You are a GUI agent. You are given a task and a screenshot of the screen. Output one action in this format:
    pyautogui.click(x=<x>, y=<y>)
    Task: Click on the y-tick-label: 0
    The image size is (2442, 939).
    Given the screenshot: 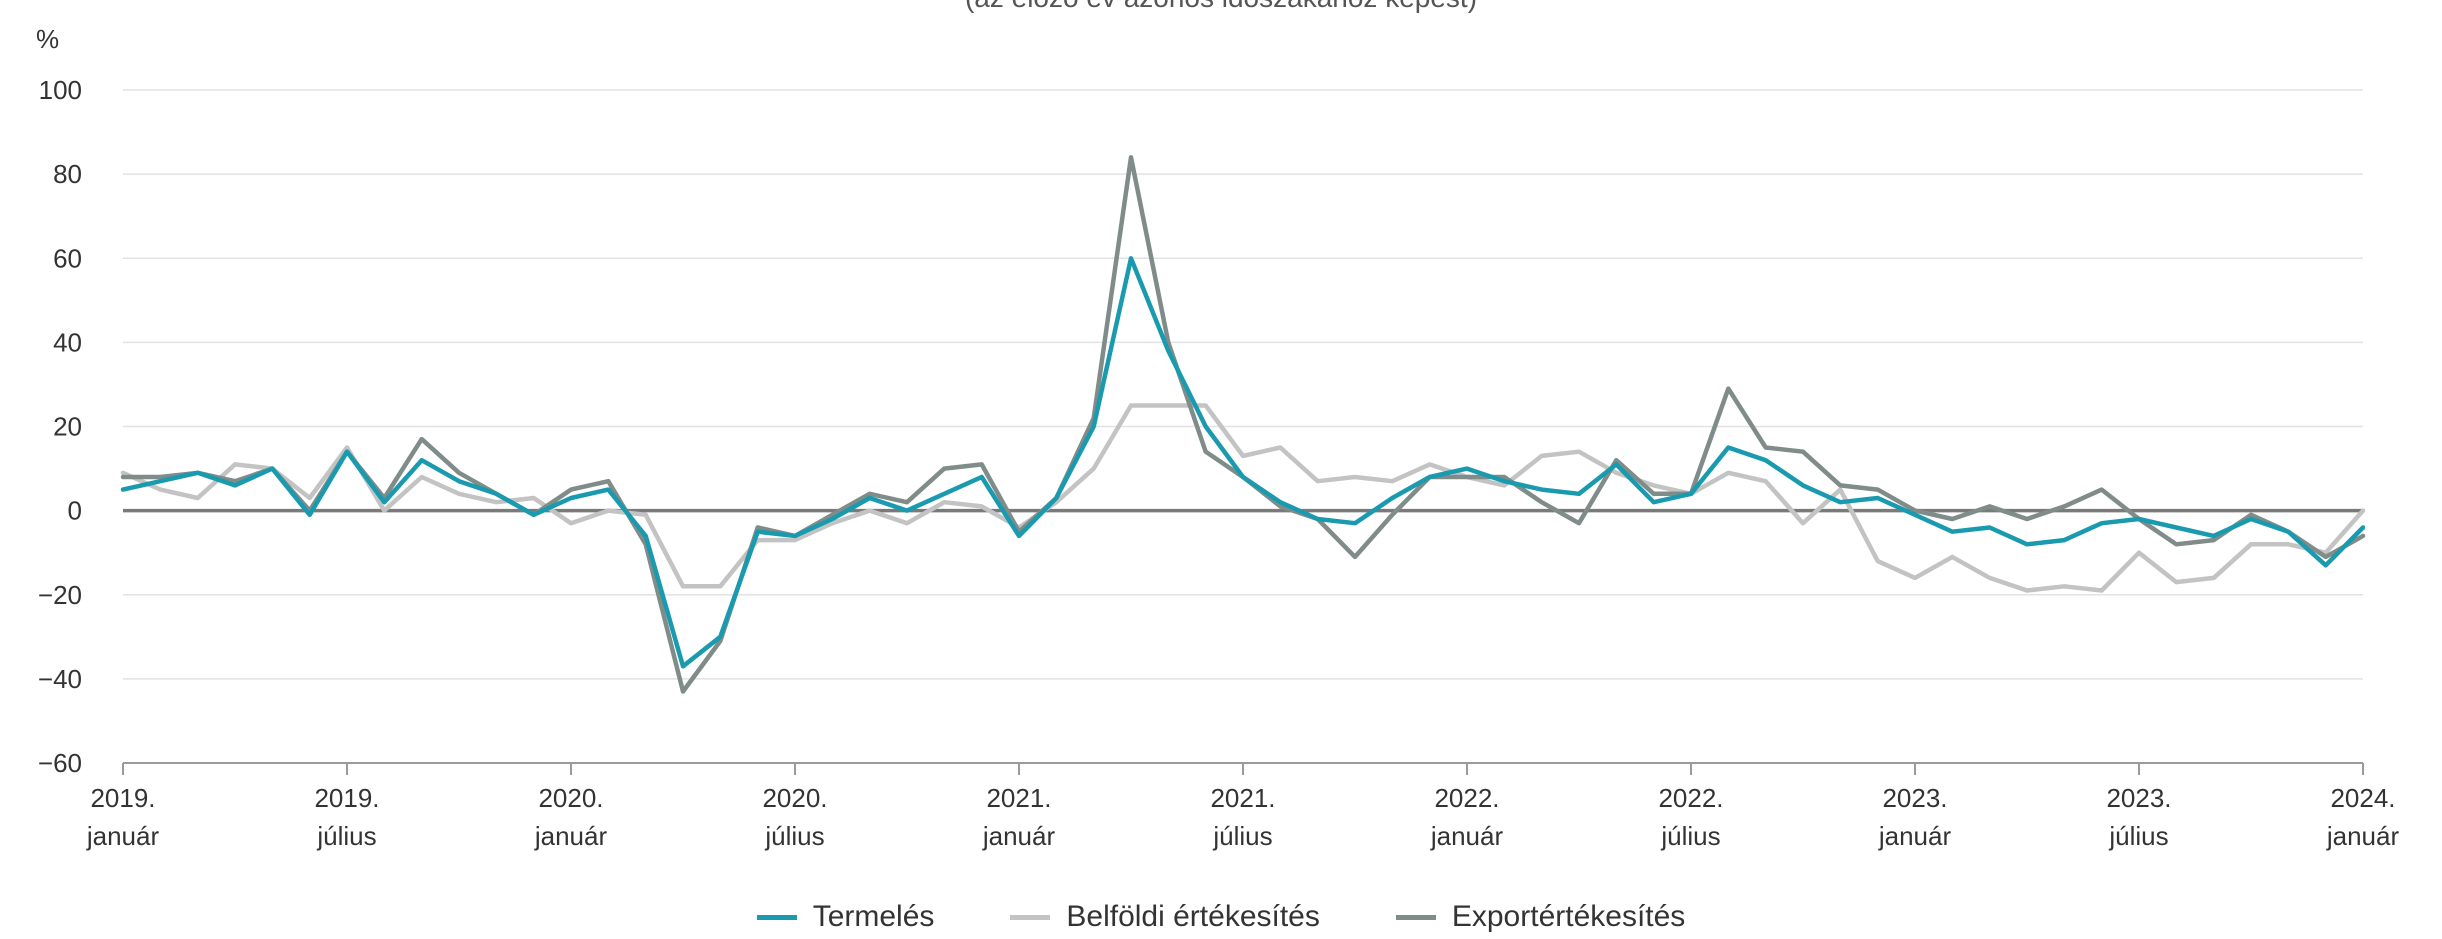 What is the action you would take?
    pyautogui.click(x=75, y=511)
    